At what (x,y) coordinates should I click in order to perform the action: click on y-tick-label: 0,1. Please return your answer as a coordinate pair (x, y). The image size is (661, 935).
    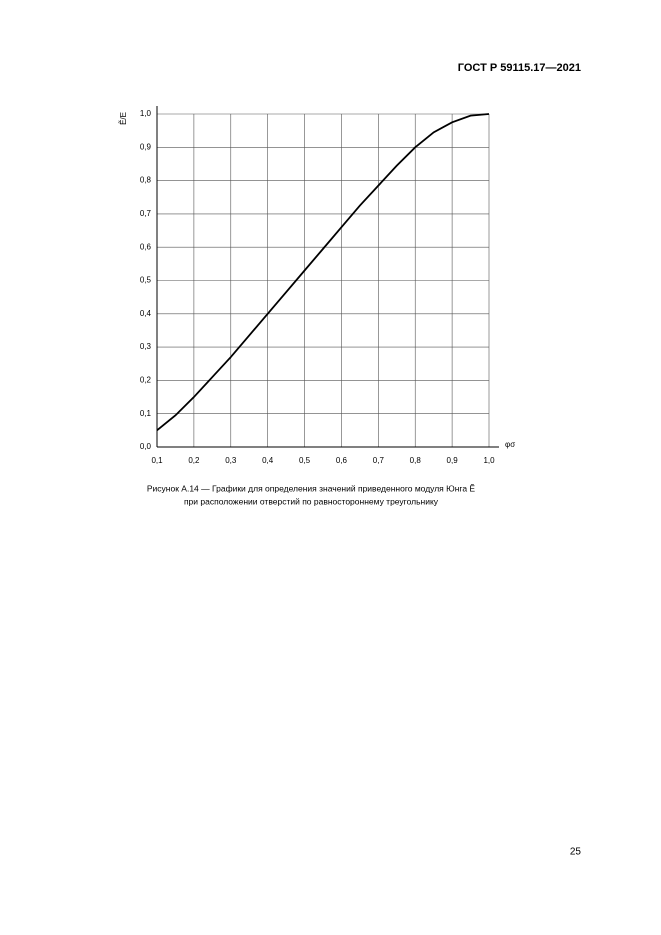
    Looking at the image, I should click on (146, 413).